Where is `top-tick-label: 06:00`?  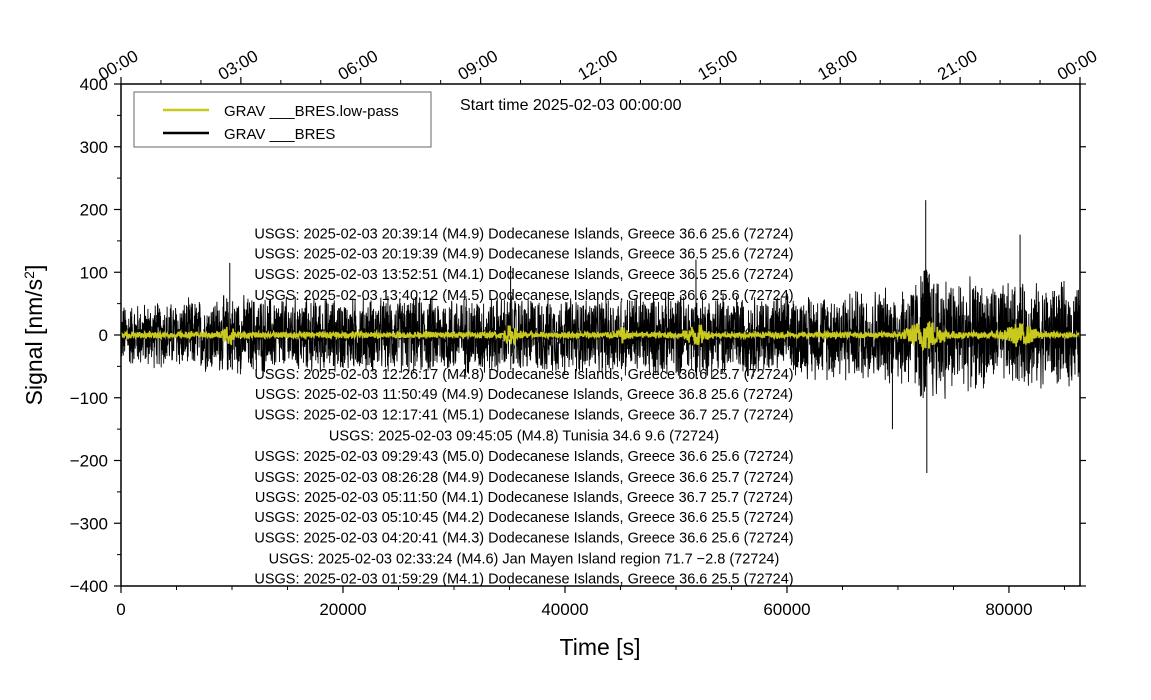 top-tick-label: 06:00 is located at coordinates (358, 65).